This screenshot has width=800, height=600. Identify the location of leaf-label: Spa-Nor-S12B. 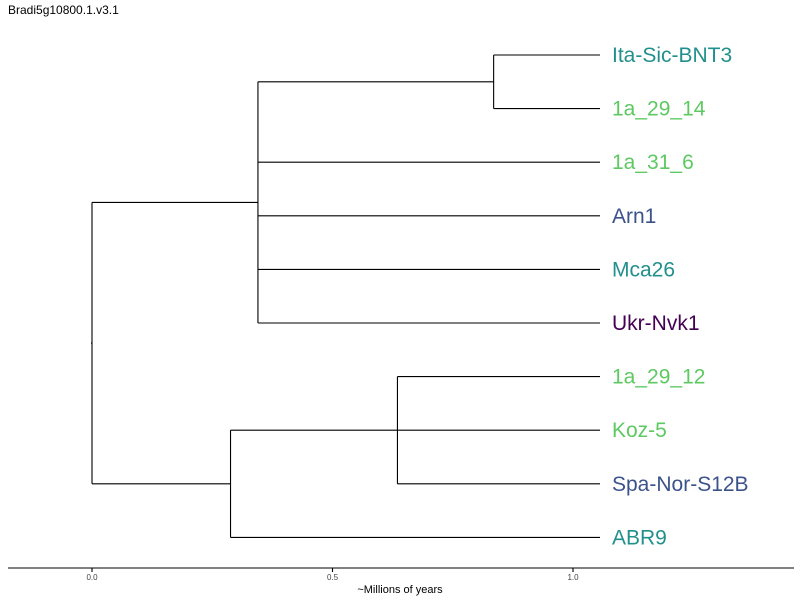
(680, 484).